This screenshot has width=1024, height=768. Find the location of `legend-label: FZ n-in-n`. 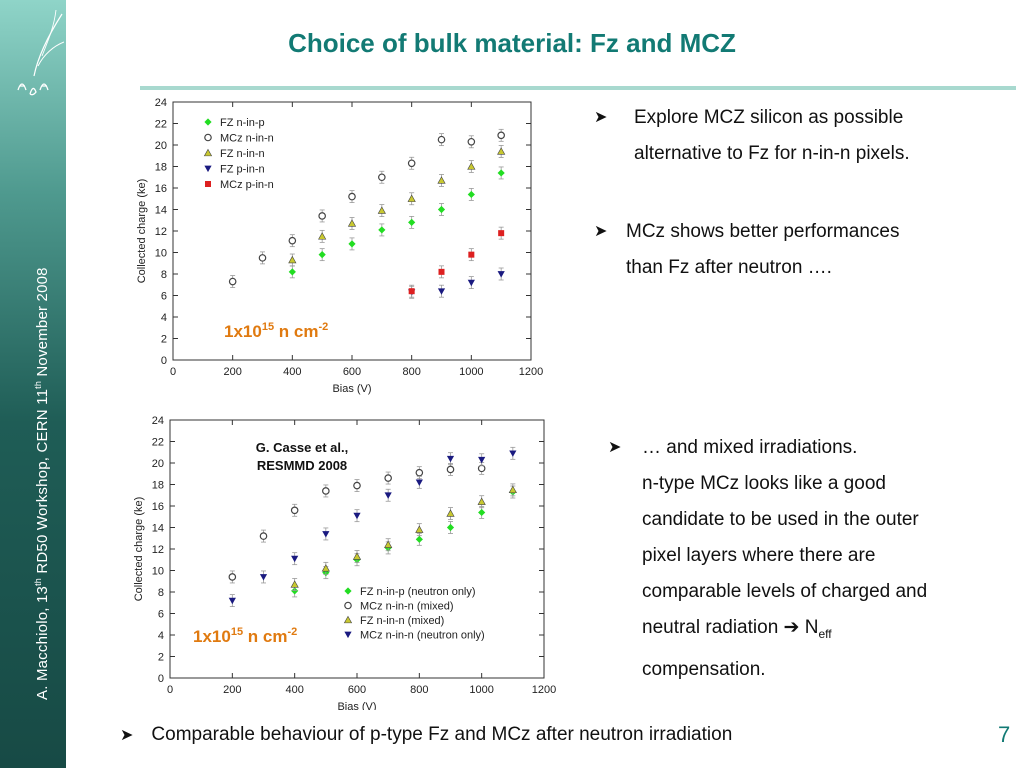

legend-label: FZ n-in-n is located at coordinates (242, 154).